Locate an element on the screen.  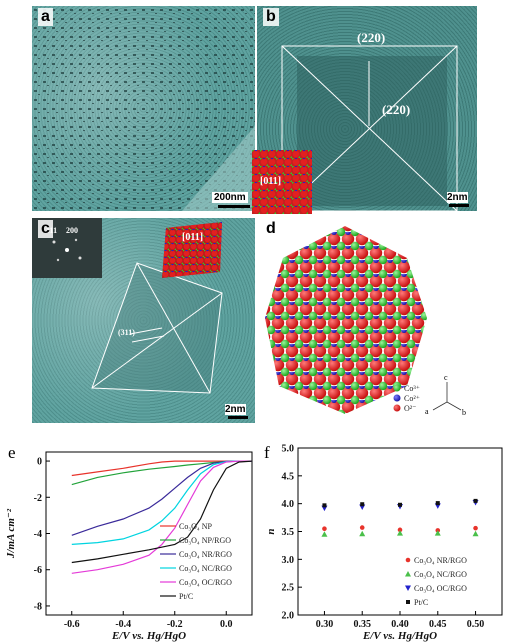
y-tick-label: 3.5 is located at coordinates (288, 532).